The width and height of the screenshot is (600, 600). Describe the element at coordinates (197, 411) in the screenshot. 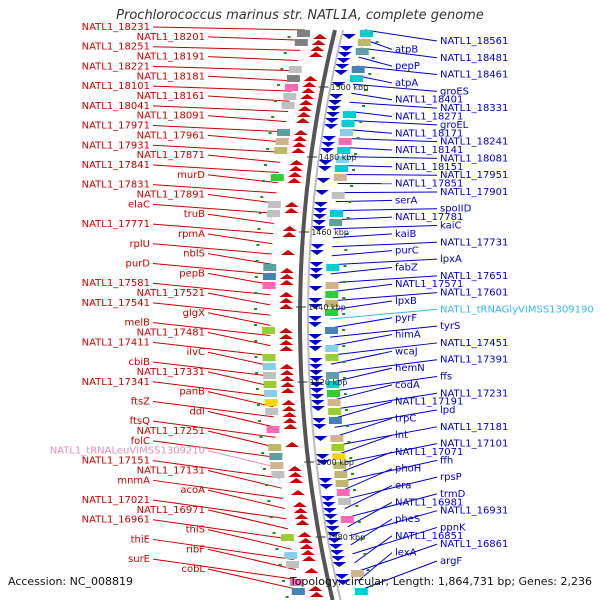

I see `gene-label-ddl: ddl` at that location.